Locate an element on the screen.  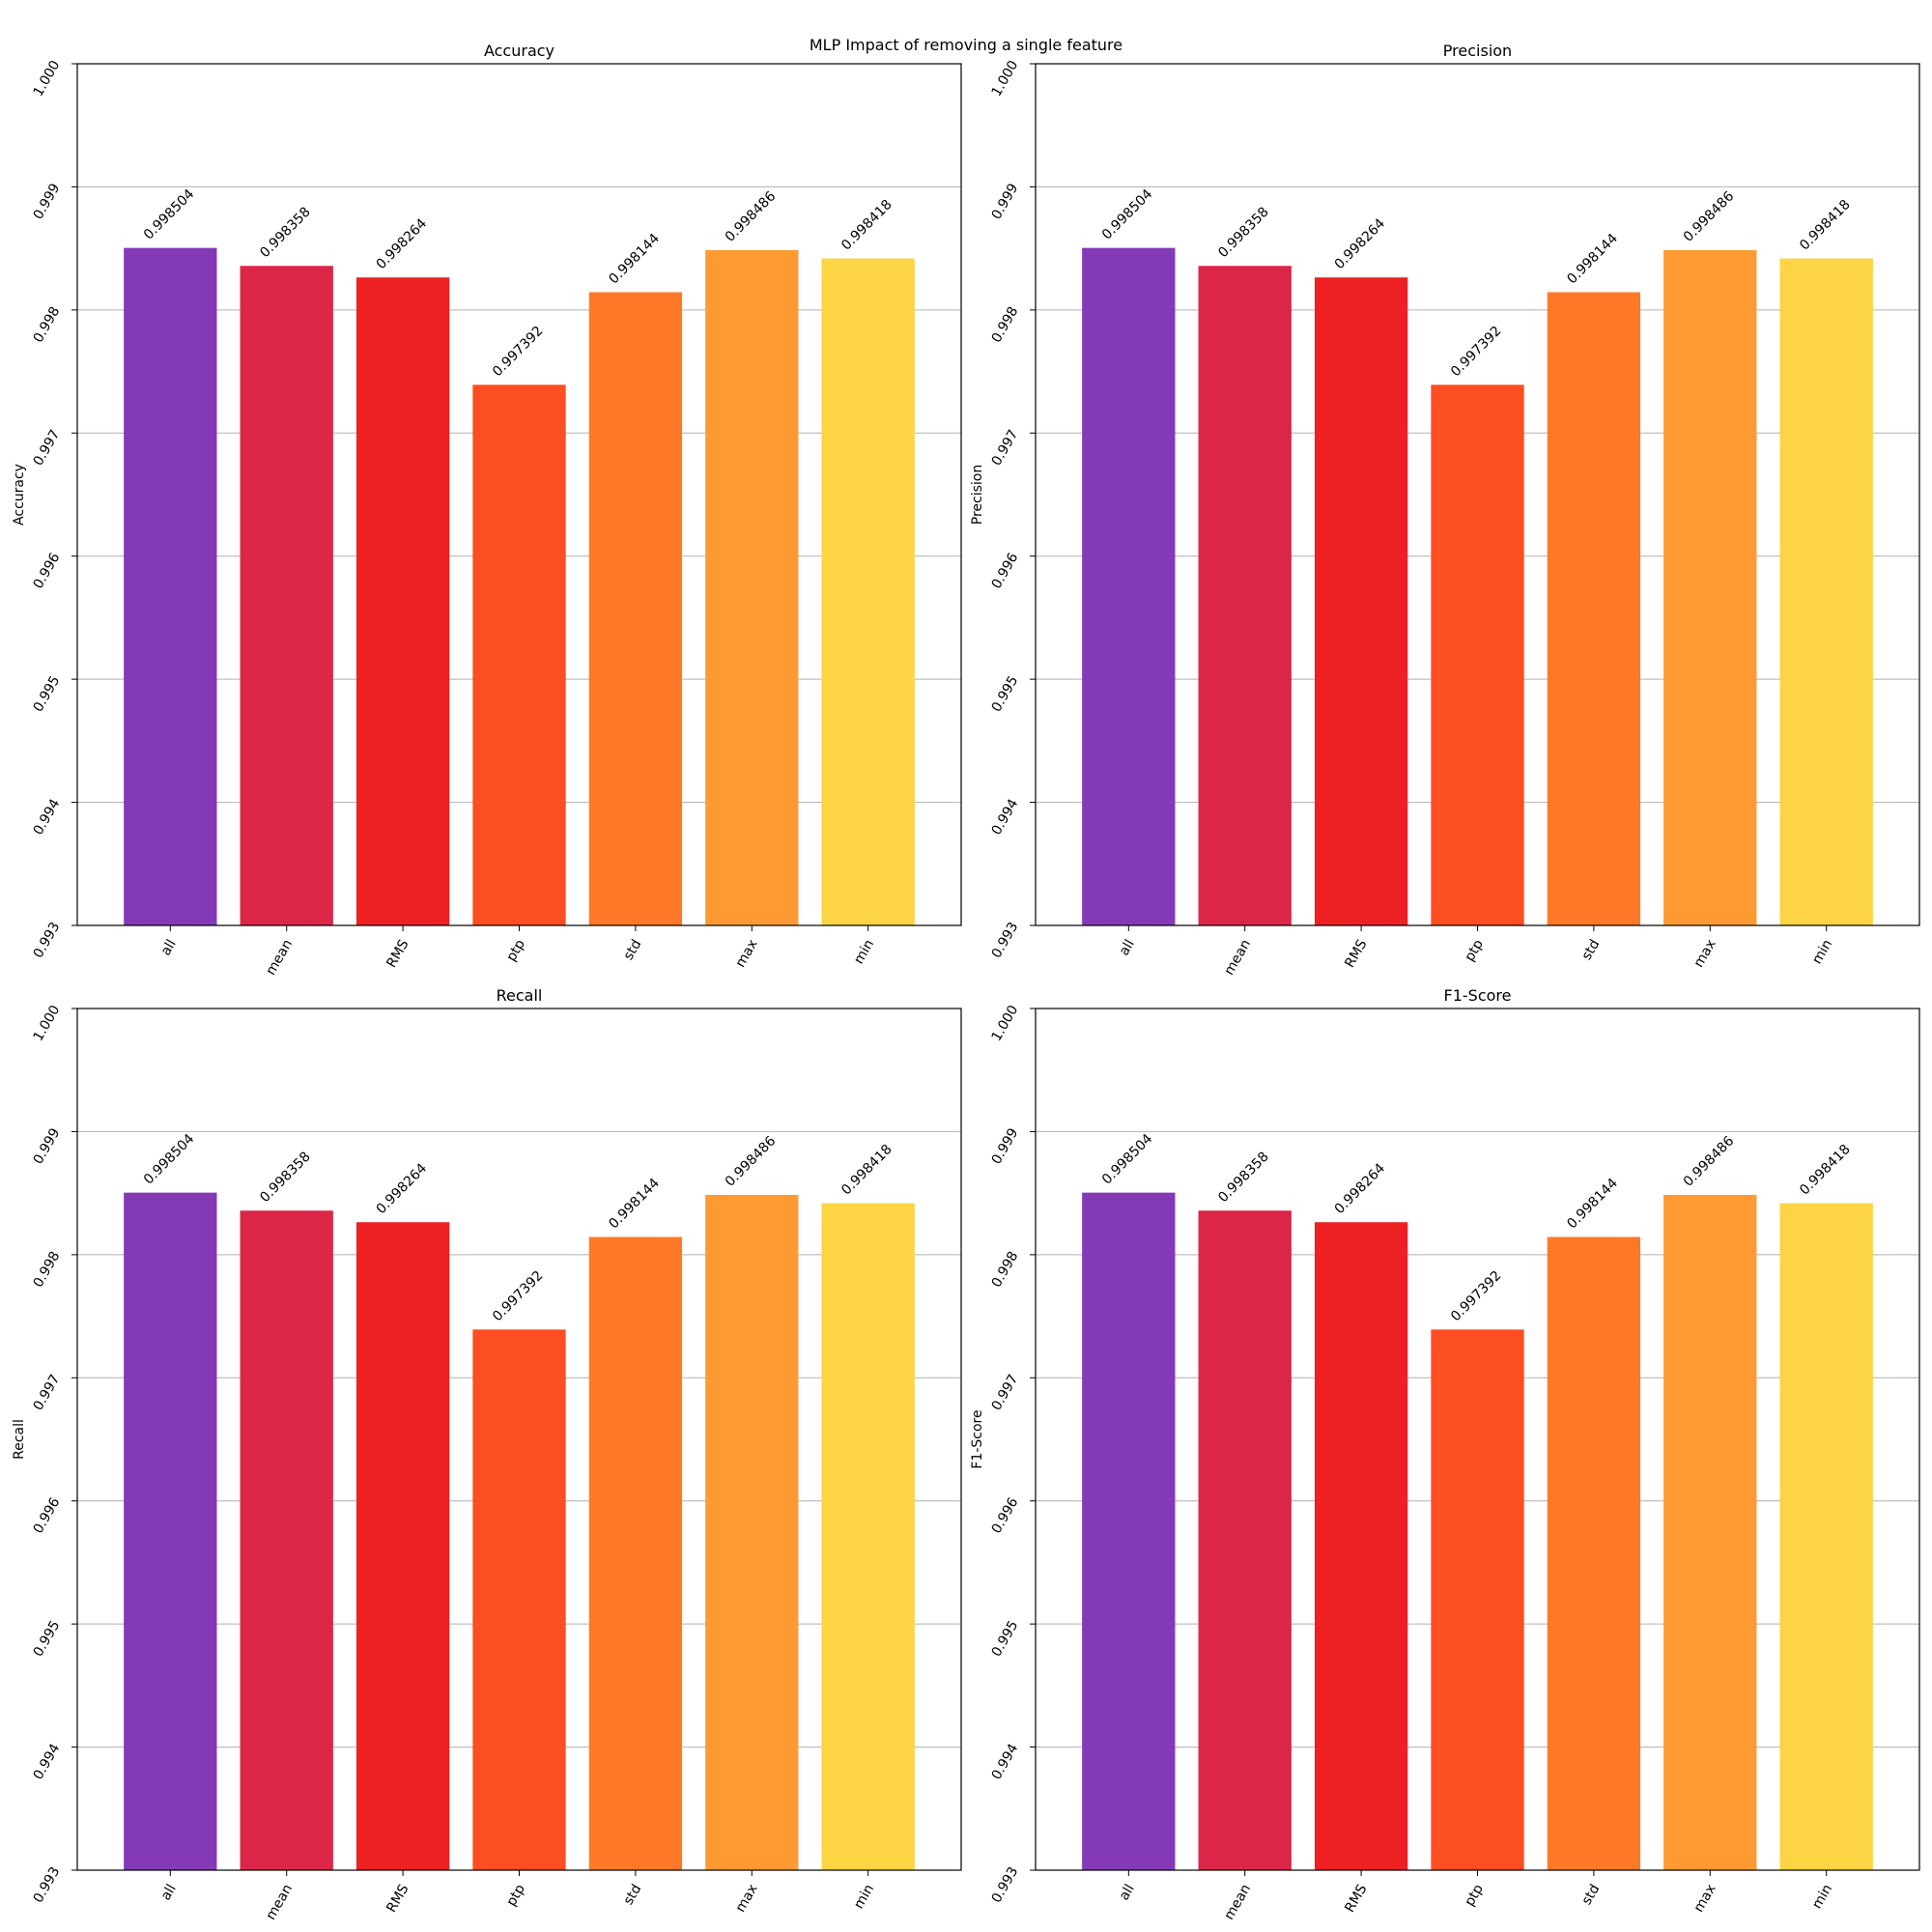
subplot-title: Accuracy is located at coordinates (519, 51).